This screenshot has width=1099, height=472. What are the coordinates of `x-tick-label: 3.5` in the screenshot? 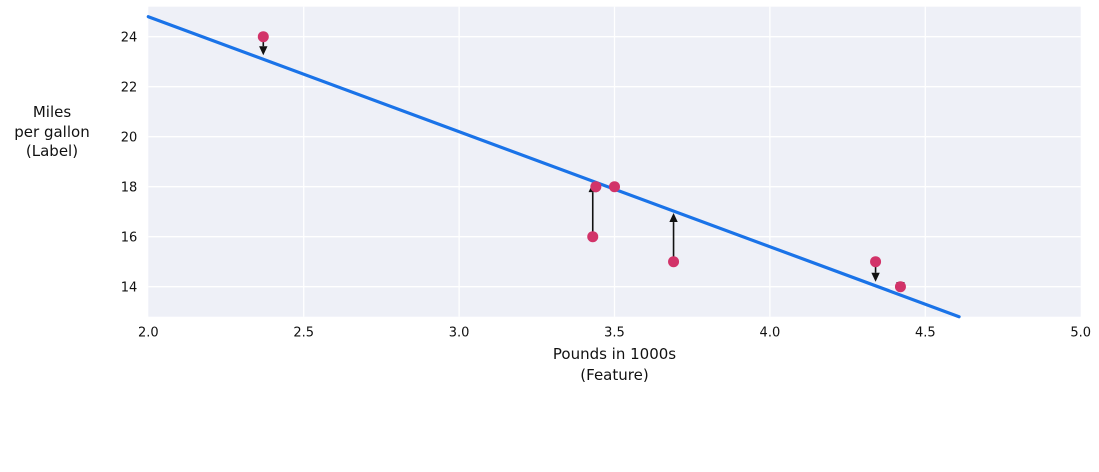 It's located at (614, 332).